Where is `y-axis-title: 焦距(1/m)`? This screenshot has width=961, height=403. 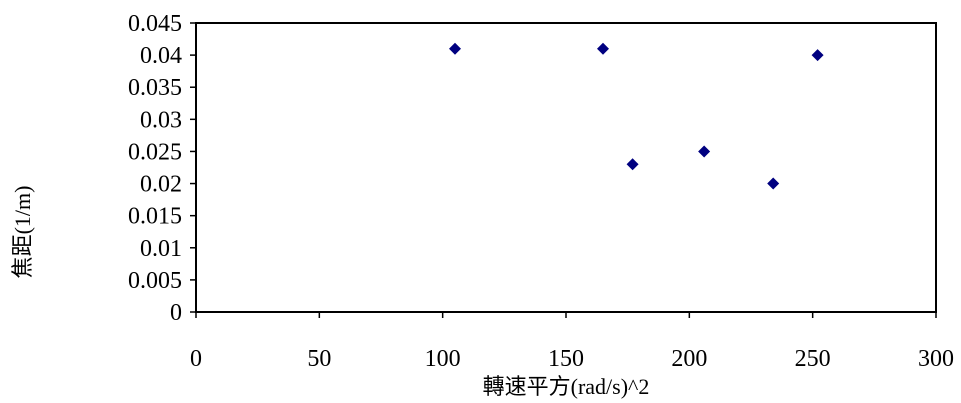
y-axis-title: 焦距(1/m) is located at coordinates (22, 232).